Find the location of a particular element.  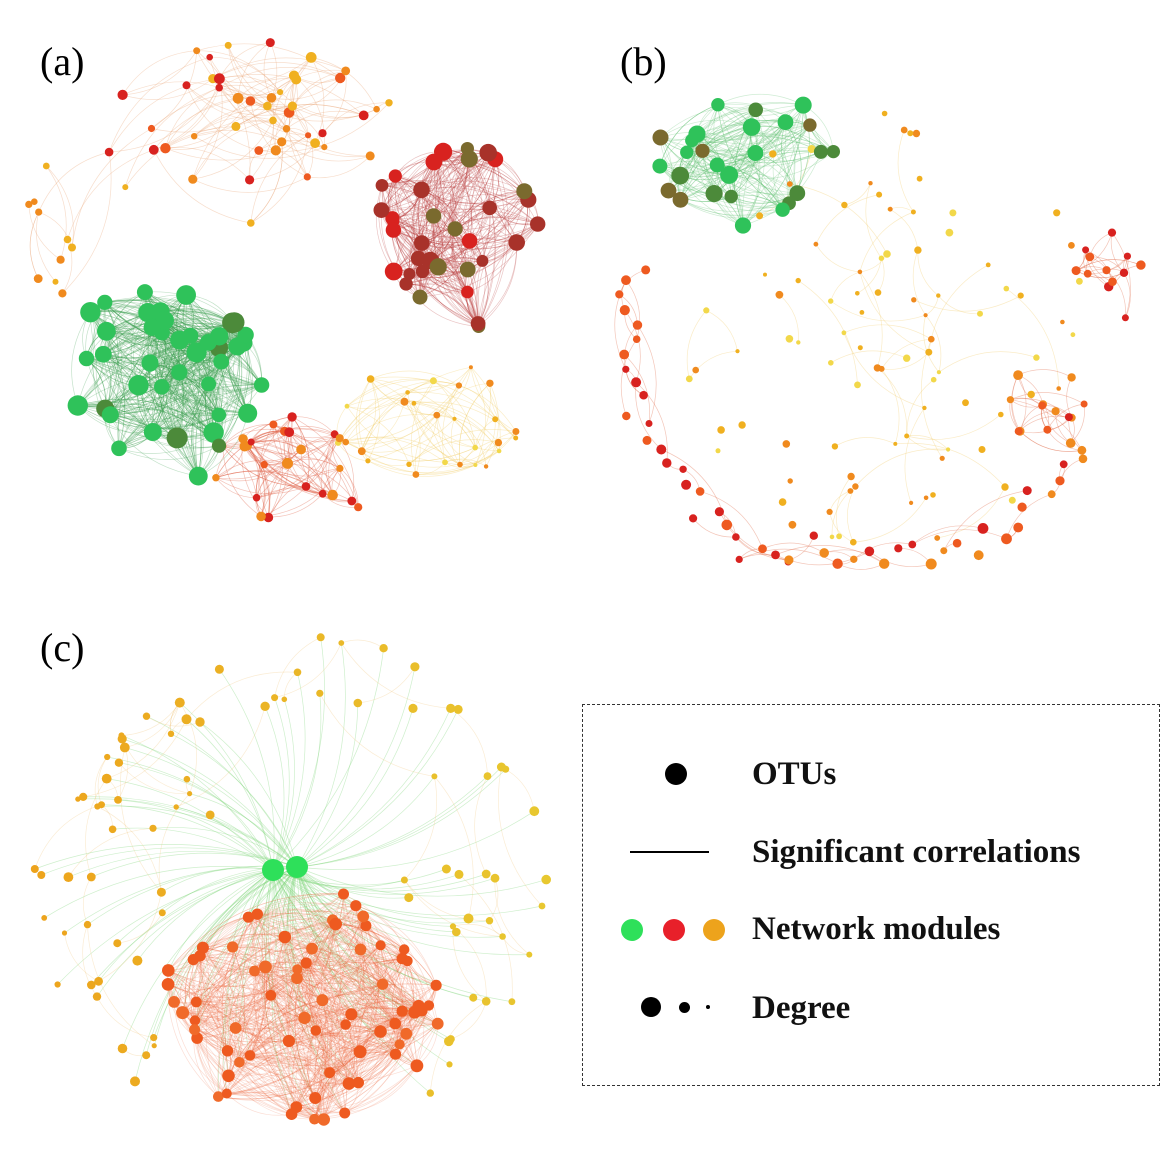

legend-degree-label: Degree is located at coordinates (801, 1008).